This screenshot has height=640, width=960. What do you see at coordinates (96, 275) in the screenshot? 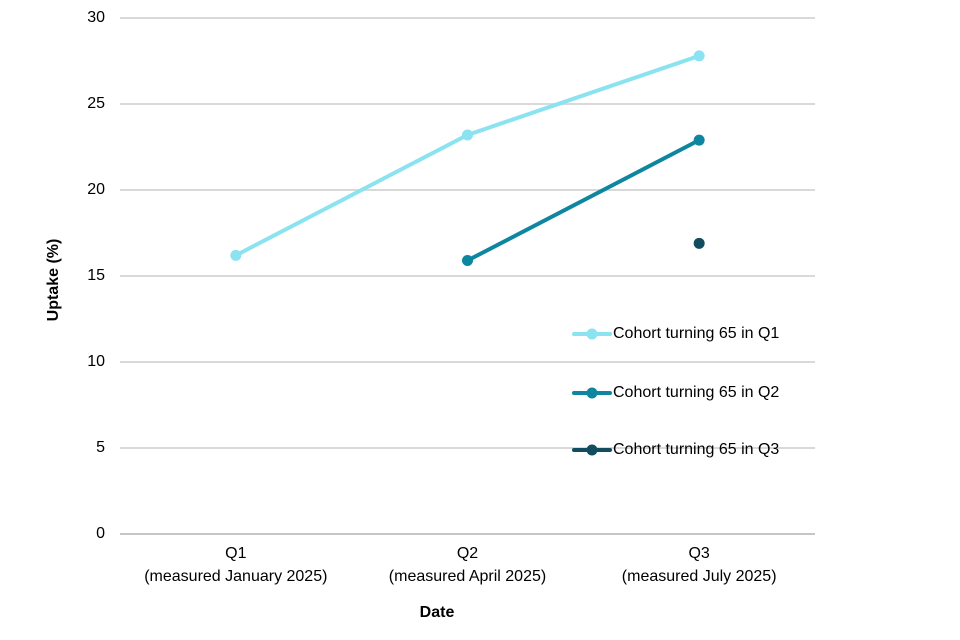
I see `y-tick-label: 15` at bounding box center [96, 275].